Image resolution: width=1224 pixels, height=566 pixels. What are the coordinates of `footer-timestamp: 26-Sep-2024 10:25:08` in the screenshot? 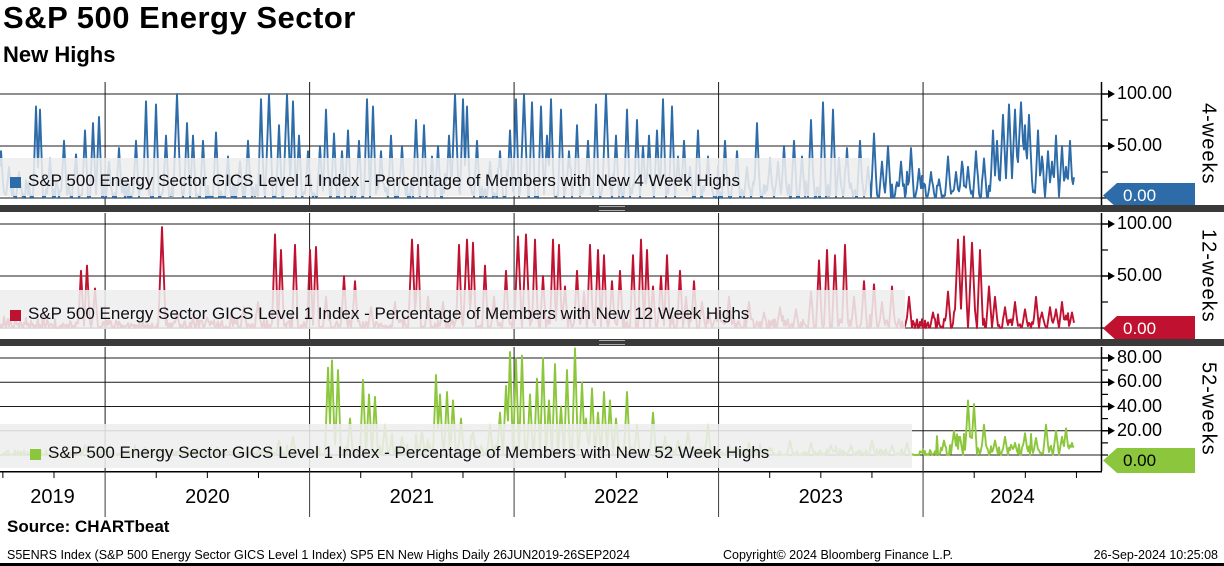 It's located at (1155, 555).